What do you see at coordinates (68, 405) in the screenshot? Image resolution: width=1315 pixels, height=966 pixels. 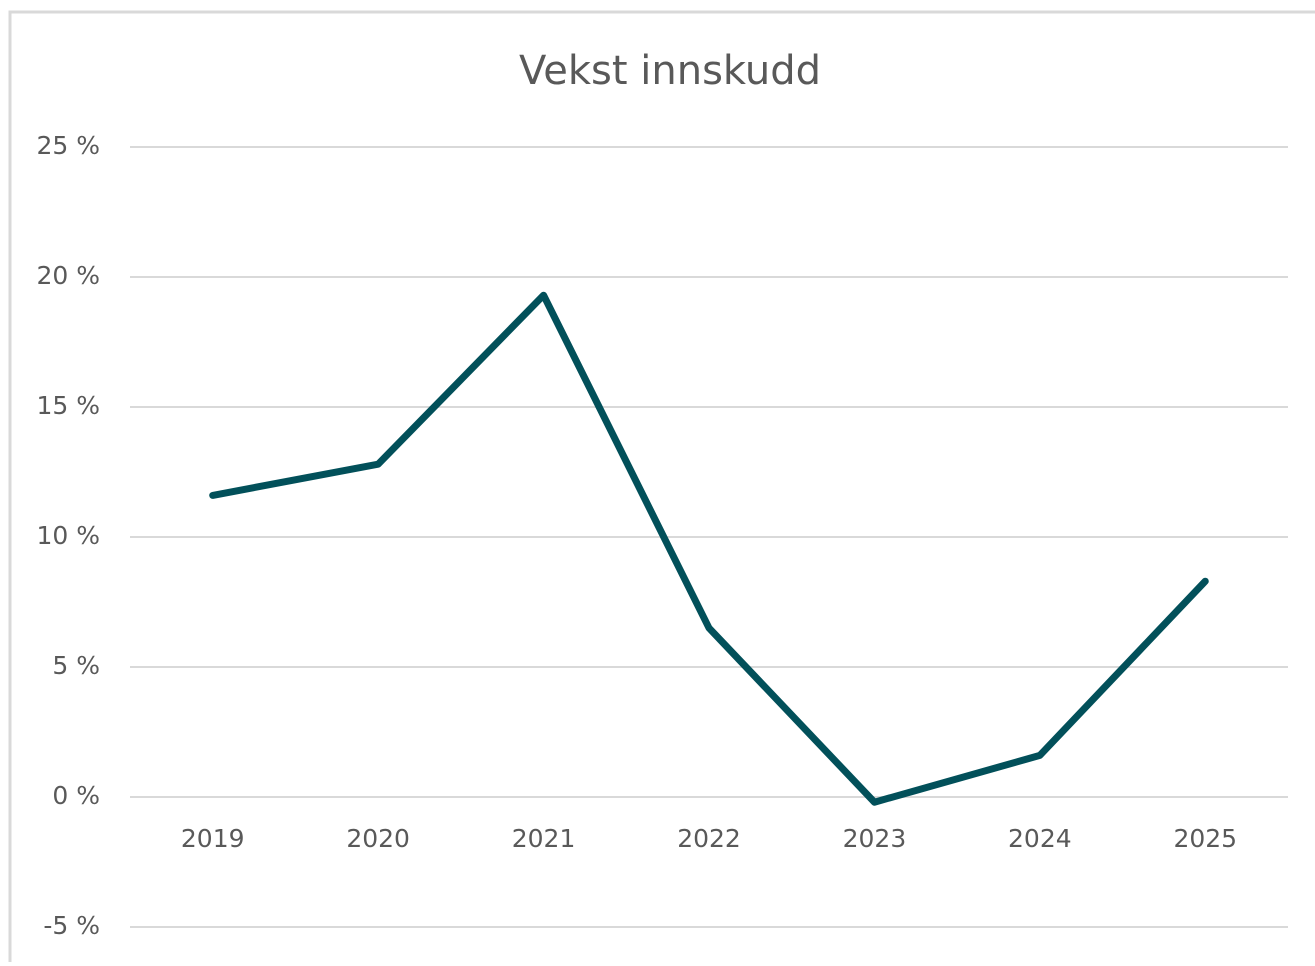 I see `y-tick-label: 15 %` at bounding box center [68, 405].